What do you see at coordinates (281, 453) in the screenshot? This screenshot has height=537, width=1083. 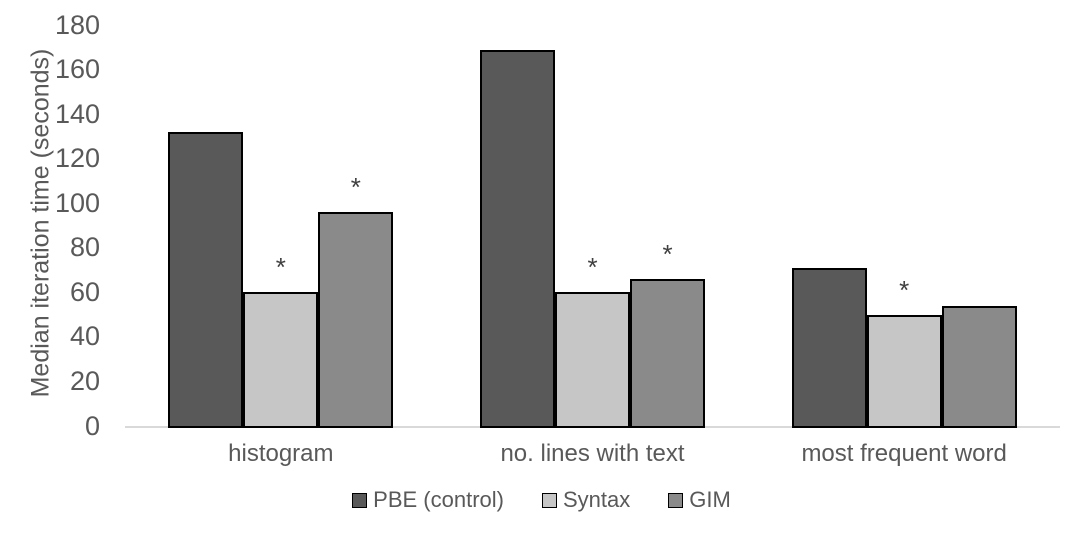 I see `x-category-label-histogram: histogram` at bounding box center [281, 453].